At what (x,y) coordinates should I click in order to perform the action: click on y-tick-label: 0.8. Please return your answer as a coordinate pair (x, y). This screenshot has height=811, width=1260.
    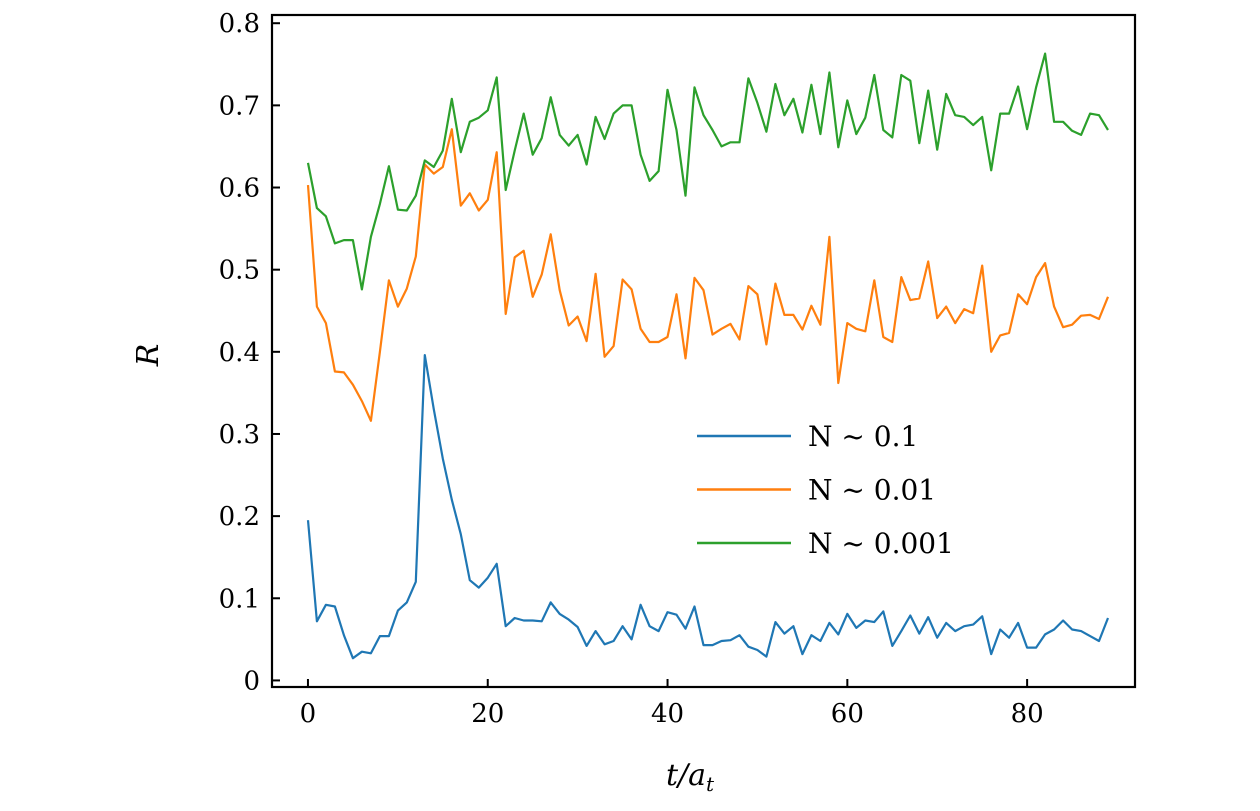
    Looking at the image, I should click on (239, 24).